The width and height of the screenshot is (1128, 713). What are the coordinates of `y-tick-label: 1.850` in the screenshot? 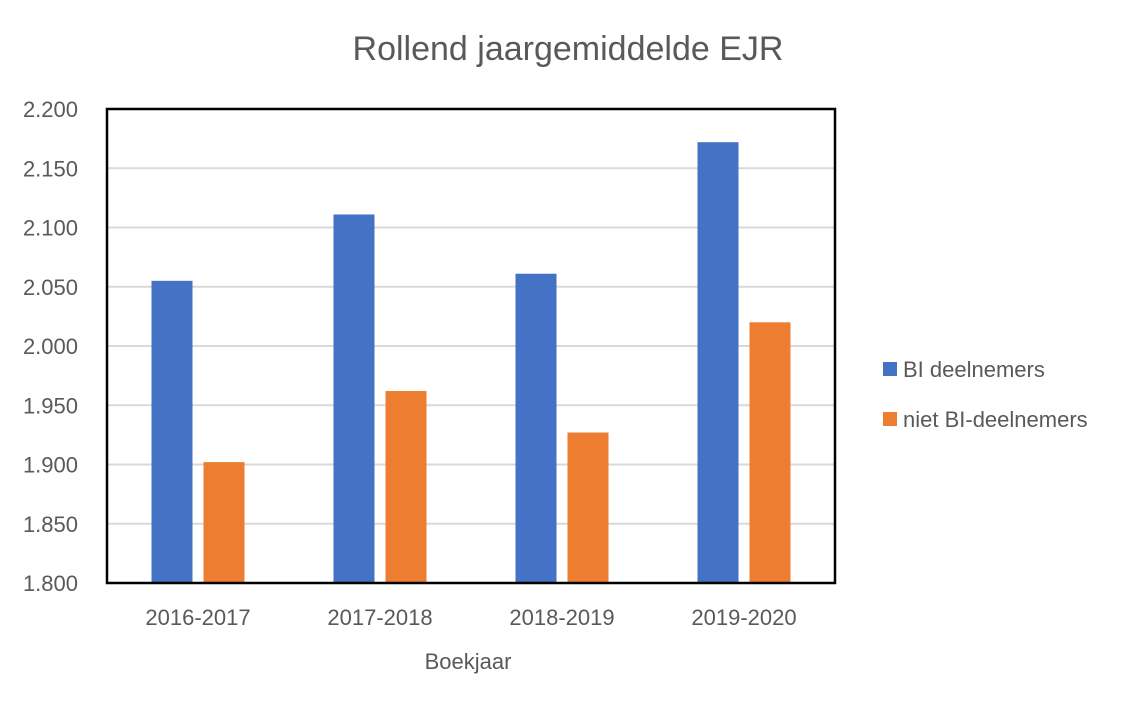 It's located at (50, 524).